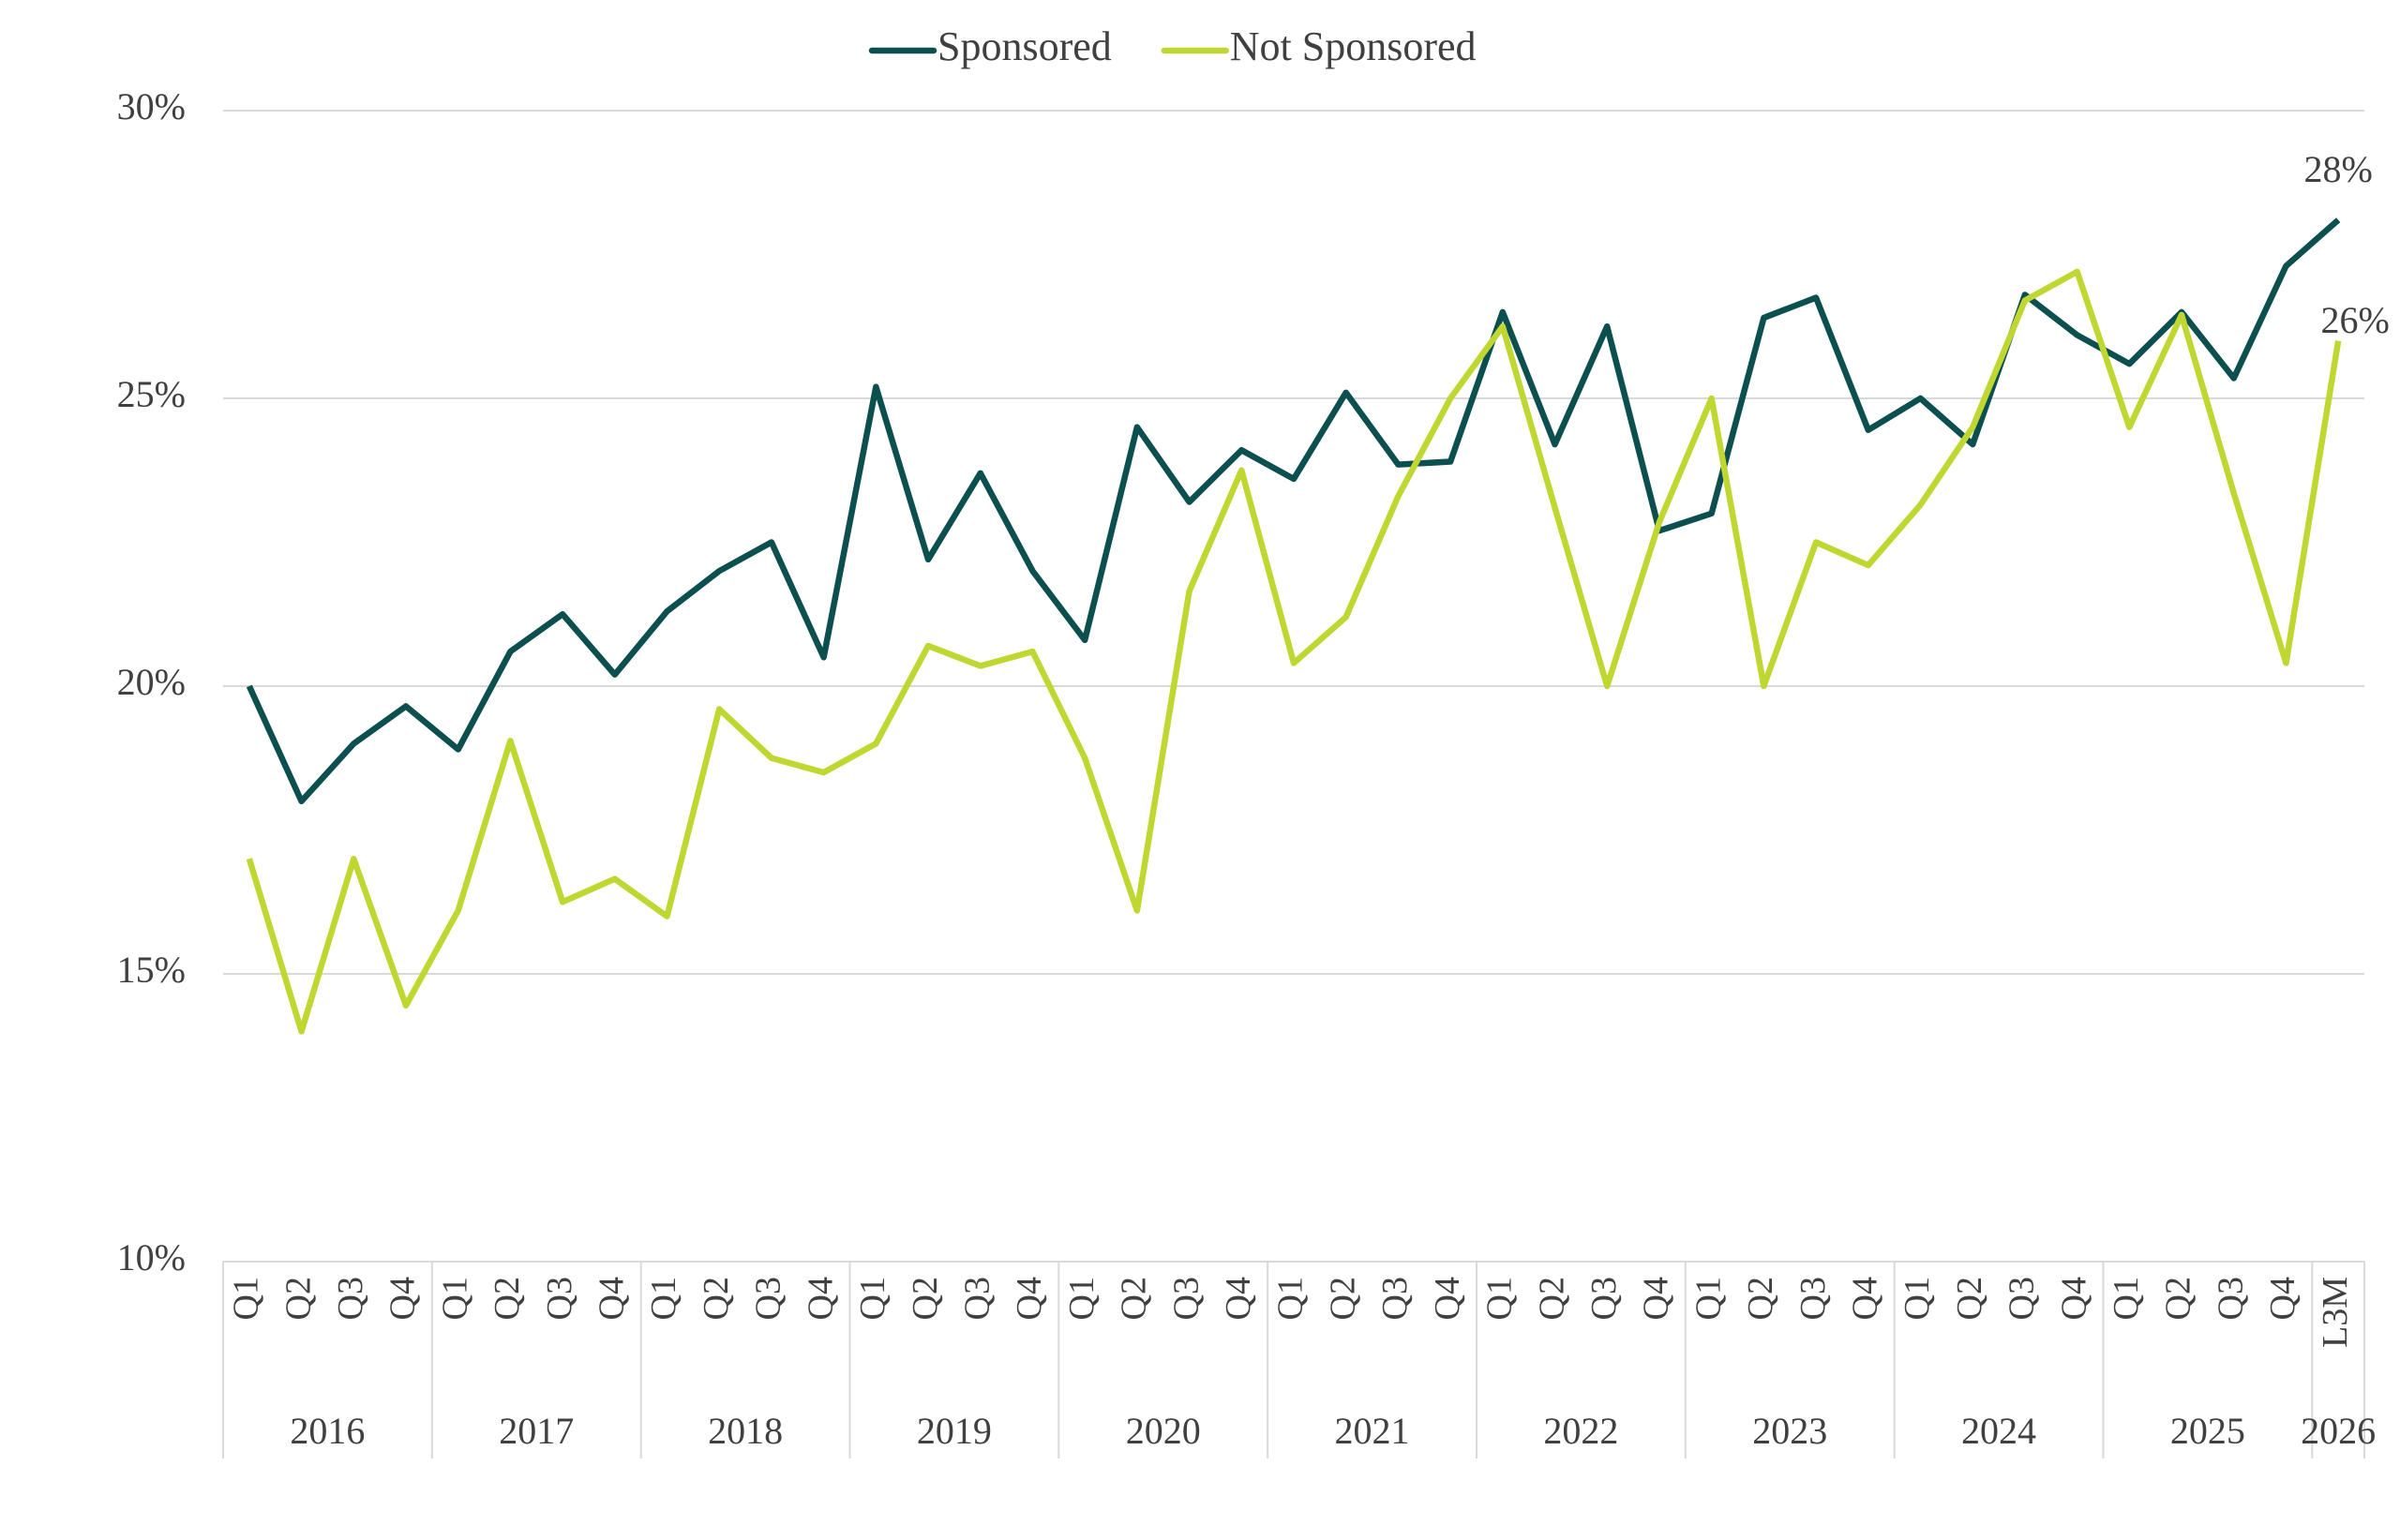  Describe the element at coordinates (2335, 1312) in the screenshot. I see `x-tick-label: L3M` at that location.